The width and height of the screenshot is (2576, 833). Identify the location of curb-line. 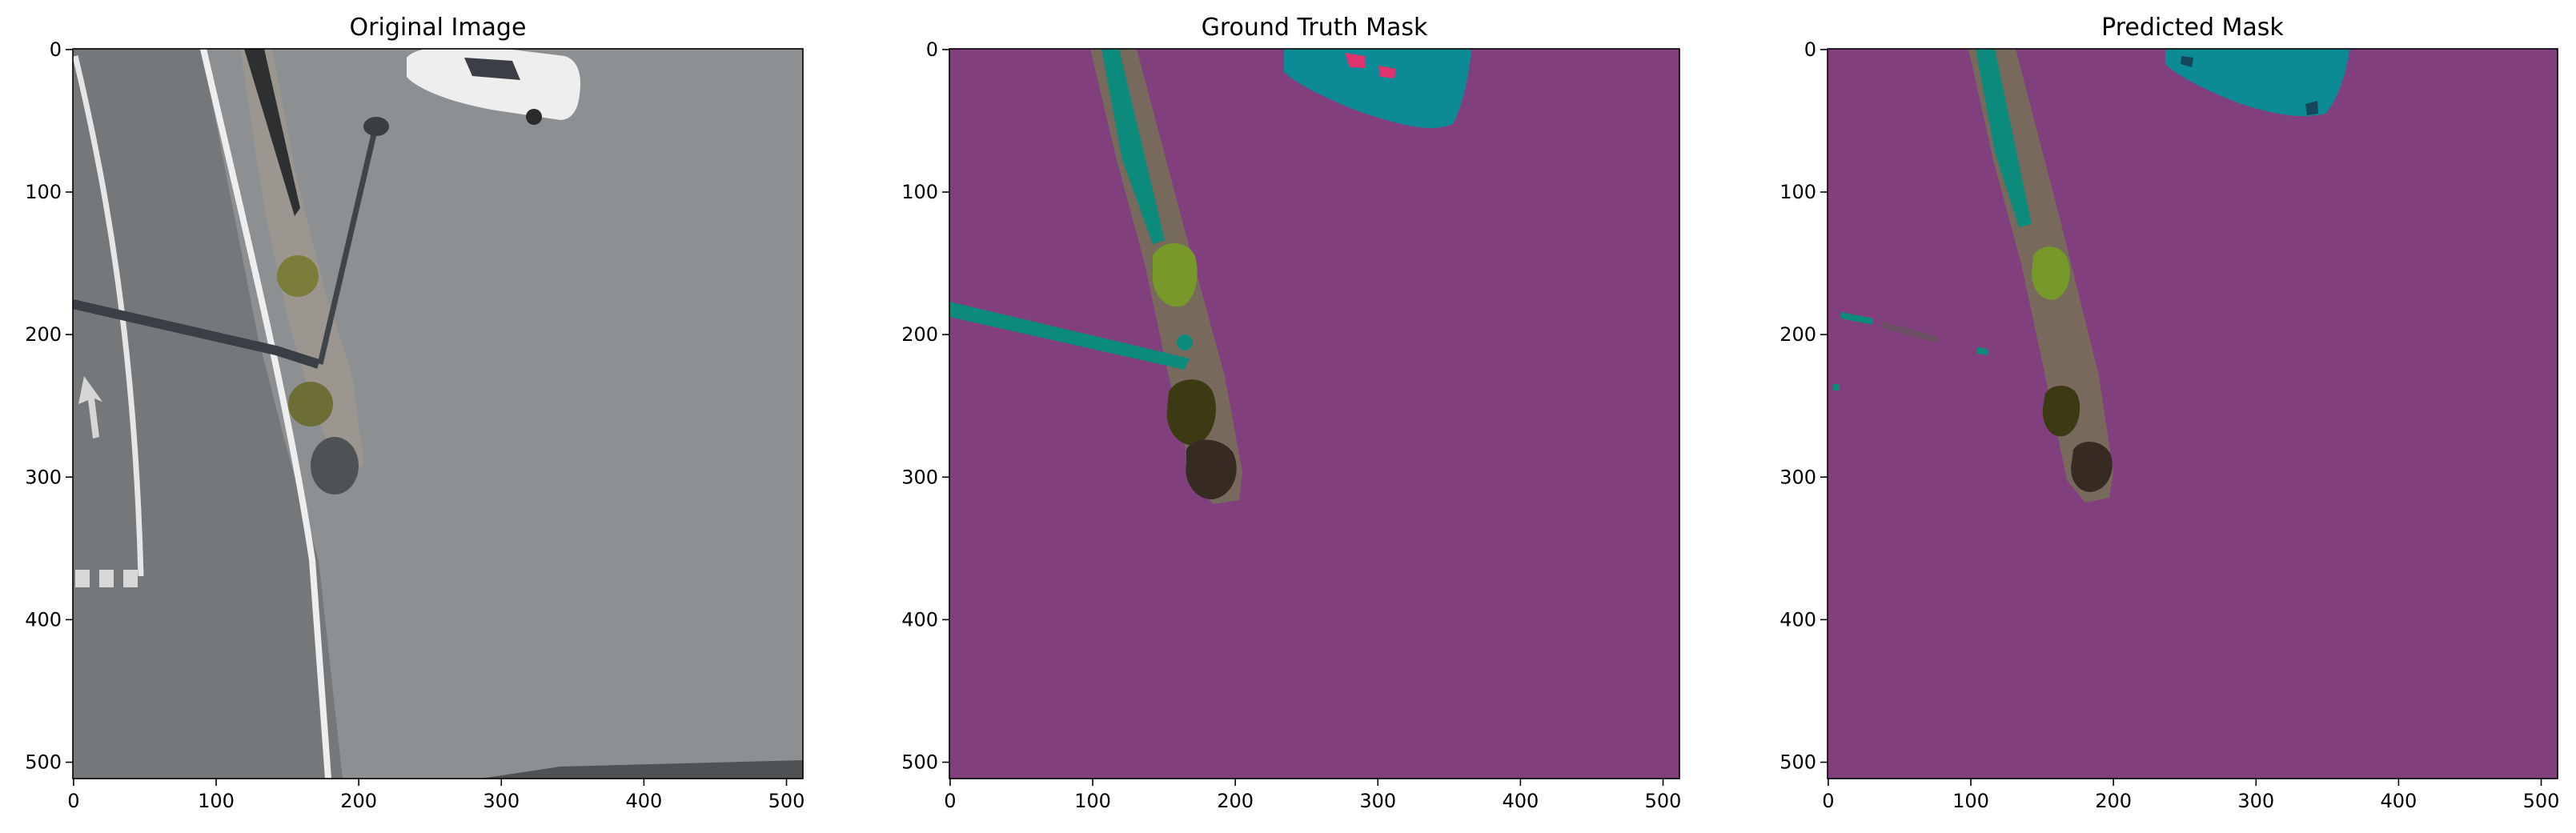
(265, 414).